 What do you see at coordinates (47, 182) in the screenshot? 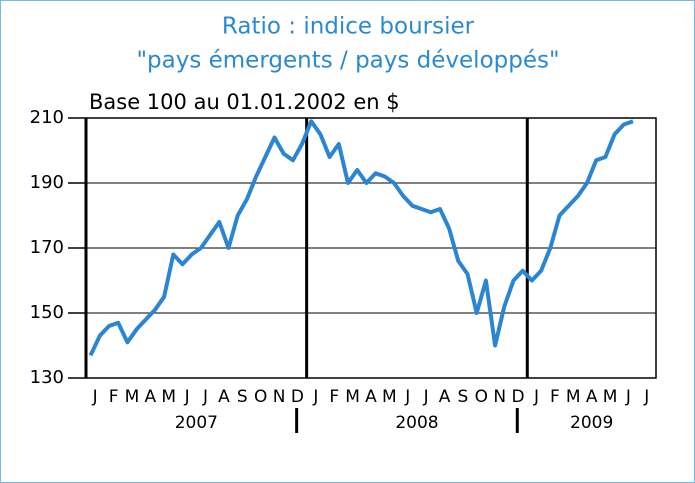
I see `y-tick-label: 190` at bounding box center [47, 182].